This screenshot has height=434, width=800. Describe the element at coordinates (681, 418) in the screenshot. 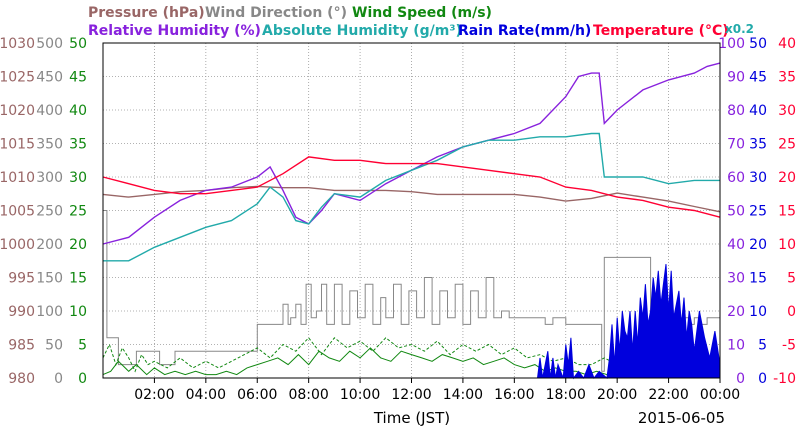

I see `date-label: 2015-06-05` at that location.